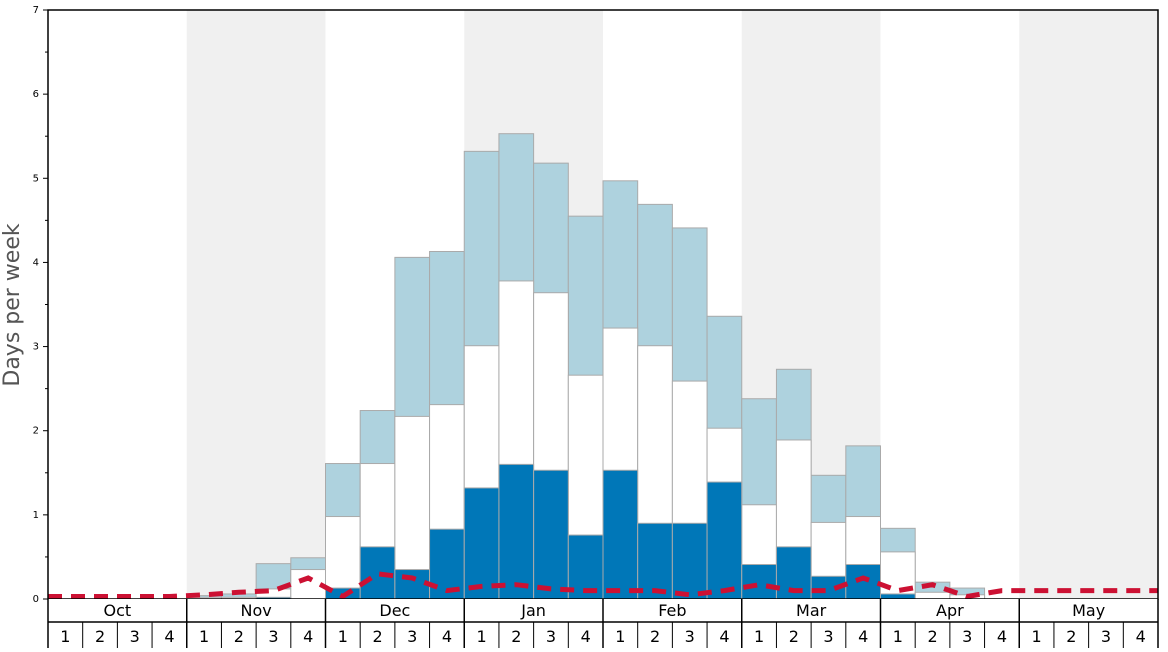  Describe the element at coordinates (482, 636) in the screenshot. I see `week-label-jan-1: 1` at that location.